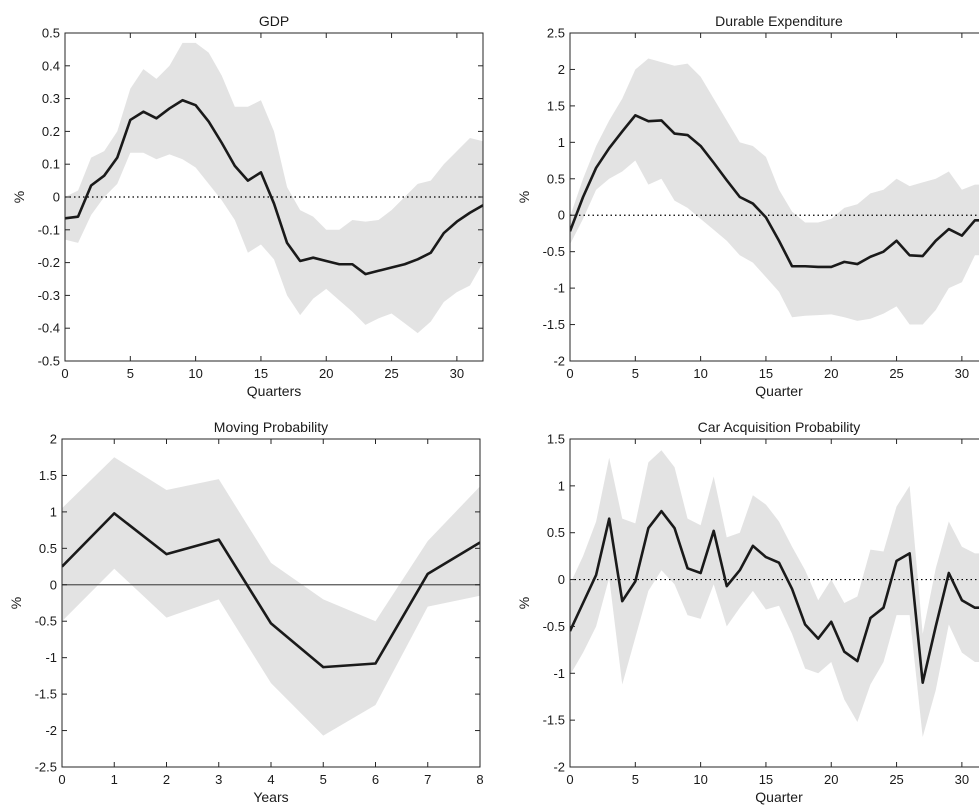 The image size is (979, 811). Describe the element at coordinates (166, 779) in the screenshot. I see `x-tick-label: 2` at that location.